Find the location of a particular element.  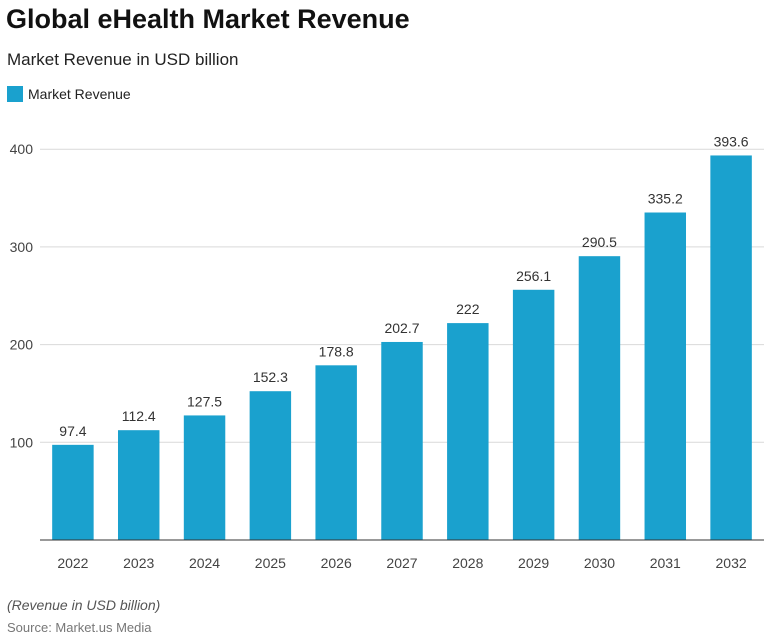

data-label: 152.3 is located at coordinates (270, 377).